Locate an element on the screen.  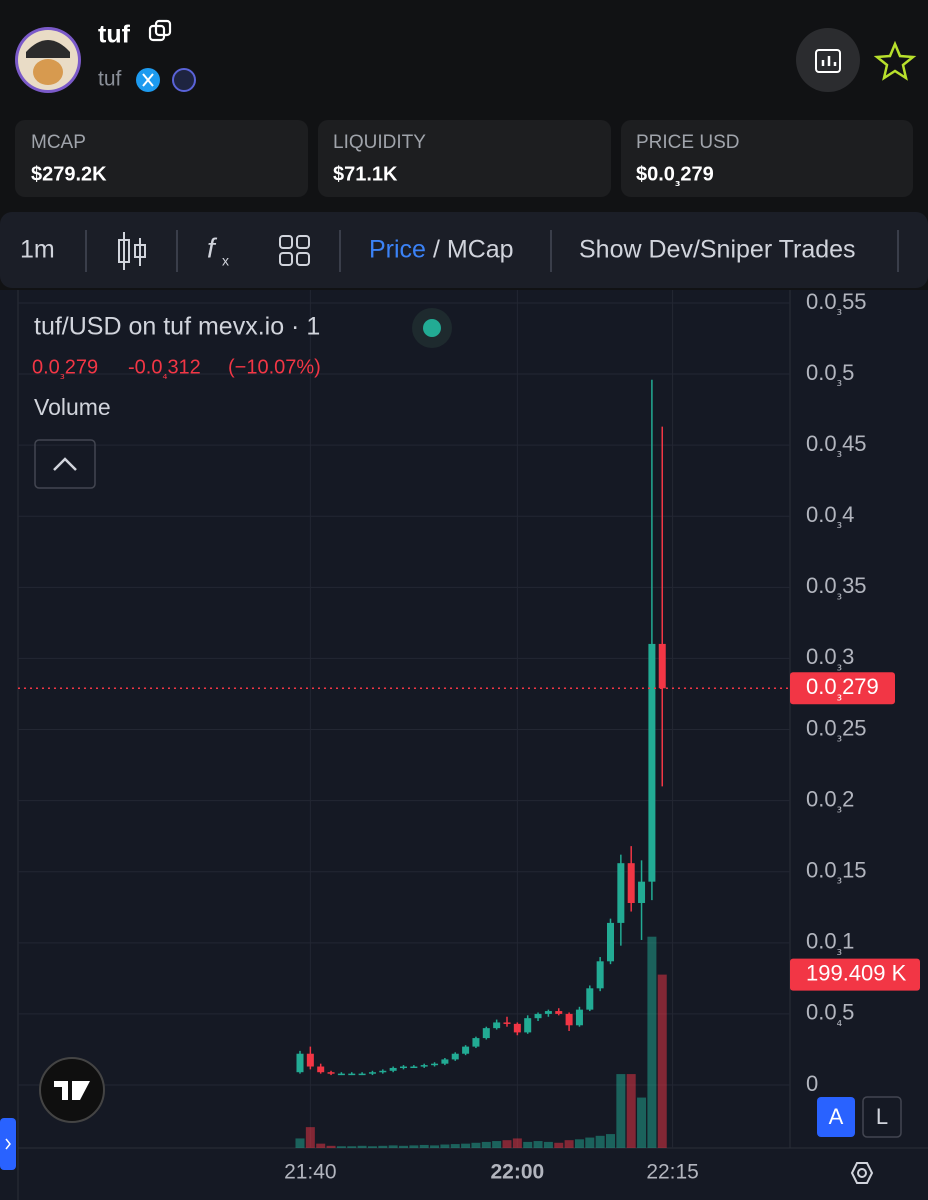
x-glyph is located at coordinates (148, 80).